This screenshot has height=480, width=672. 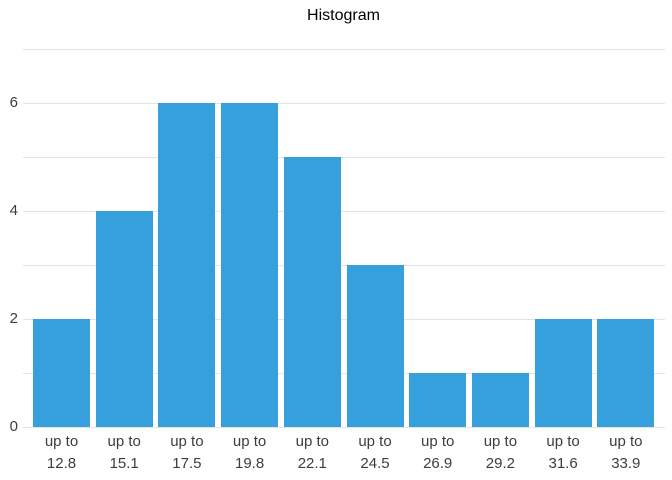 I want to click on x-tick-line2: 19.8, so click(x=249, y=463).